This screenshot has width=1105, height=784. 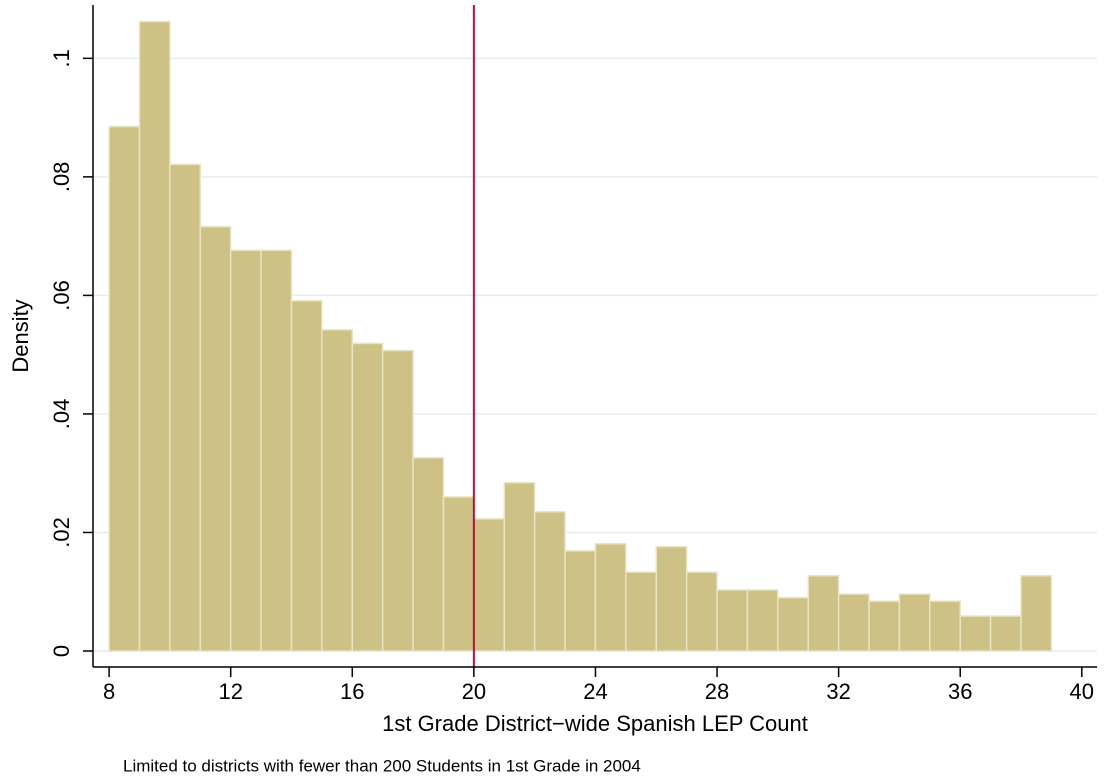 I want to click on x-tick-label: 24, so click(x=595, y=691).